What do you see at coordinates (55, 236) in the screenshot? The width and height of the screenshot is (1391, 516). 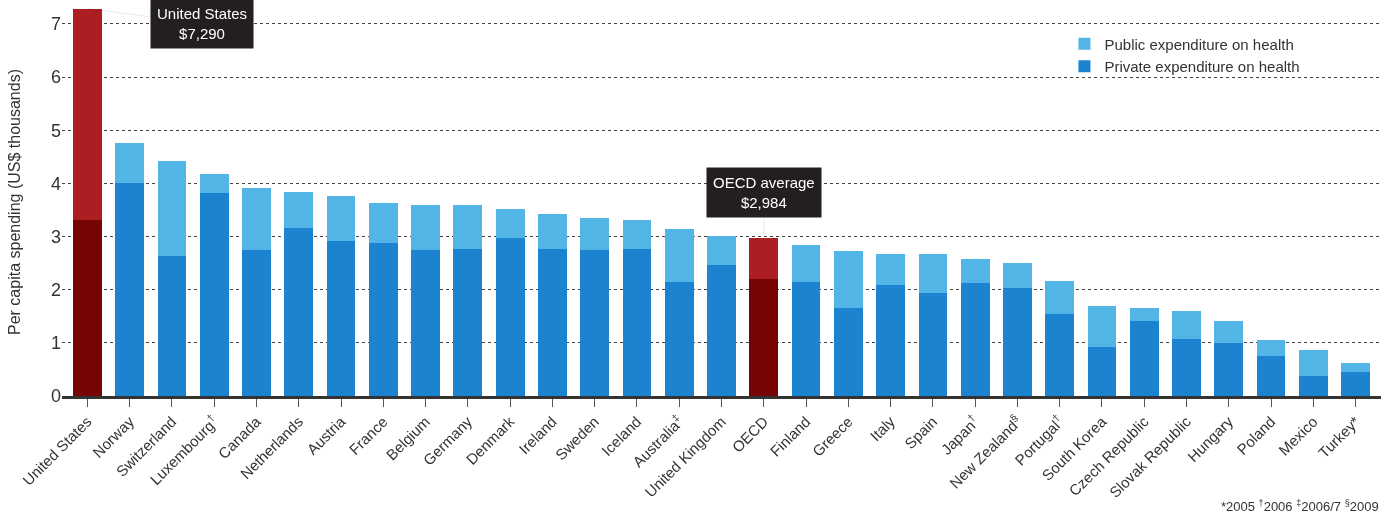 I see `y-tick-label: 3` at bounding box center [55, 236].